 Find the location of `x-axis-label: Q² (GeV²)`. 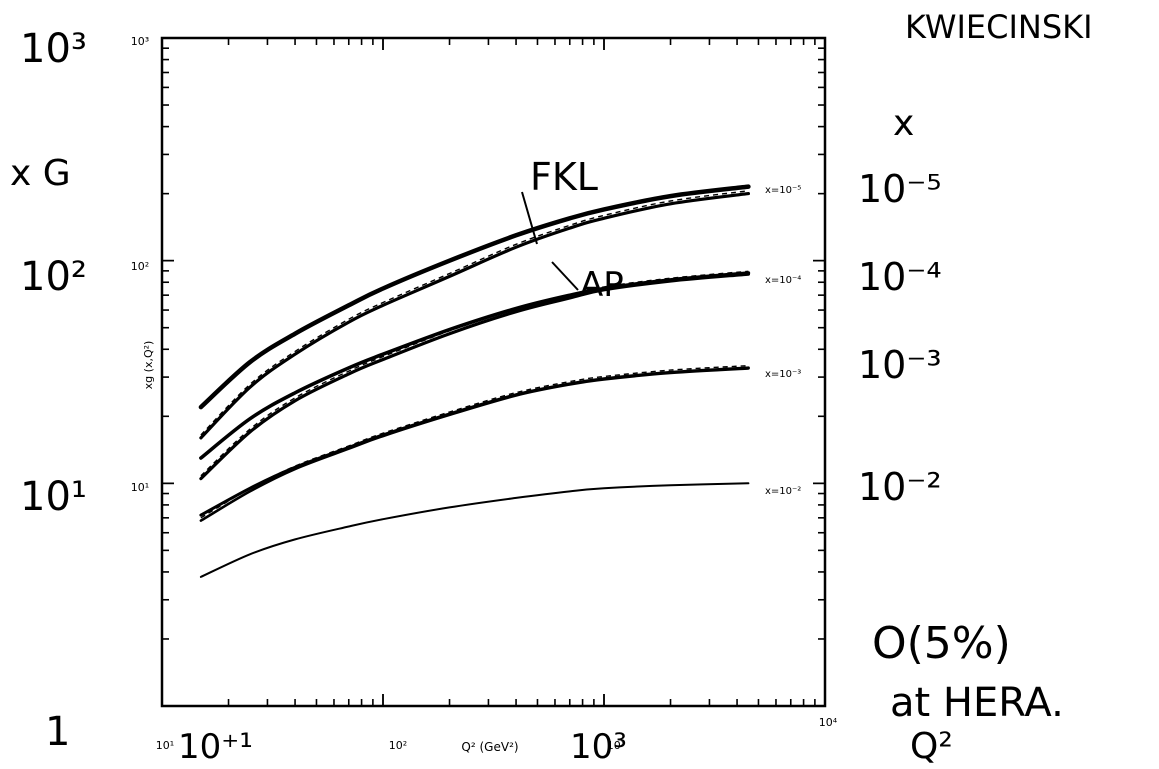

x-axis-label: Q² (GeV²) is located at coordinates (489, 747).